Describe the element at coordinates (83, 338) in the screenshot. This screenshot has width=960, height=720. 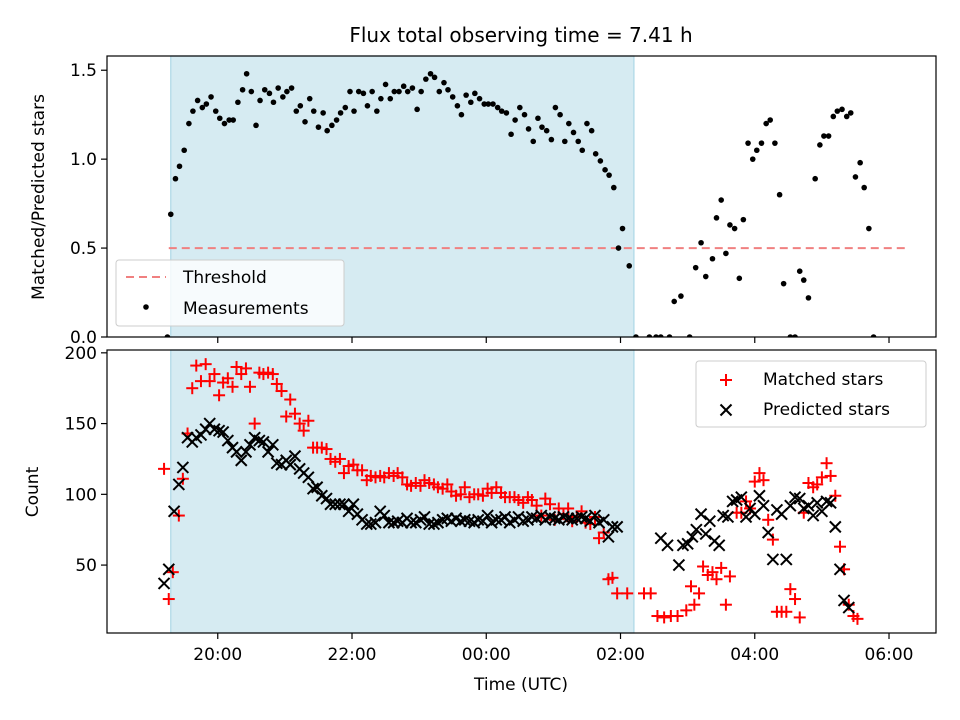
I see `y-tick-label: 0.0` at that location.